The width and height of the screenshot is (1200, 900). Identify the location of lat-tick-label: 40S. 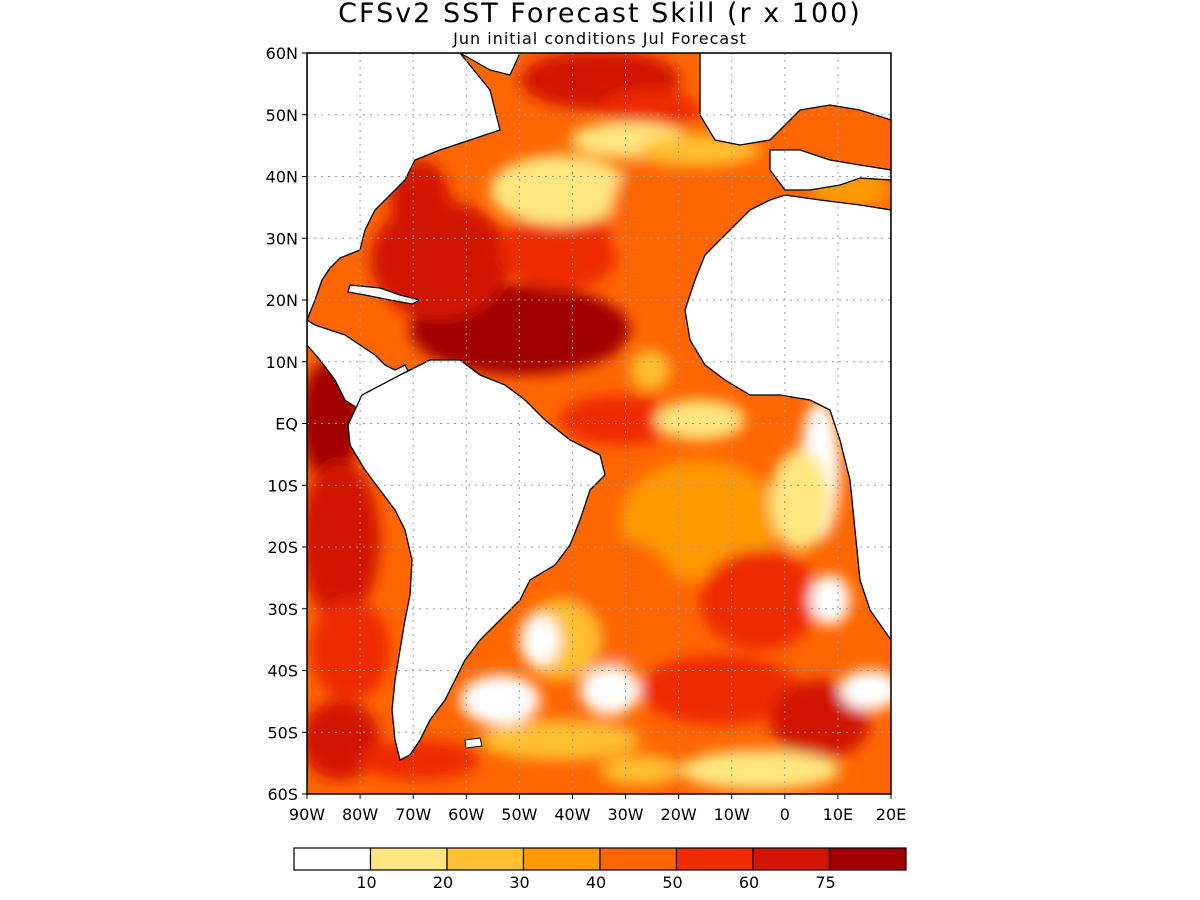
(282, 671).